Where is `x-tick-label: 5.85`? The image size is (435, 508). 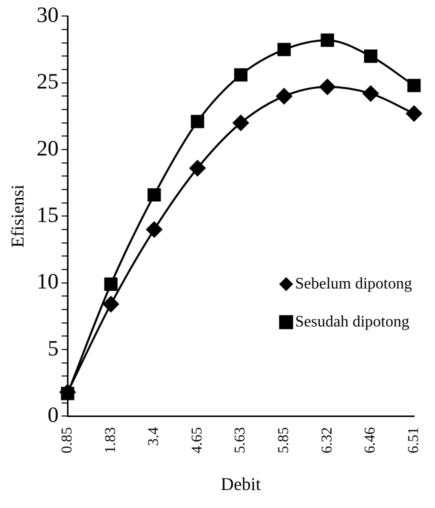
x-tick-label: 5.85 is located at coordinates (284, 440).